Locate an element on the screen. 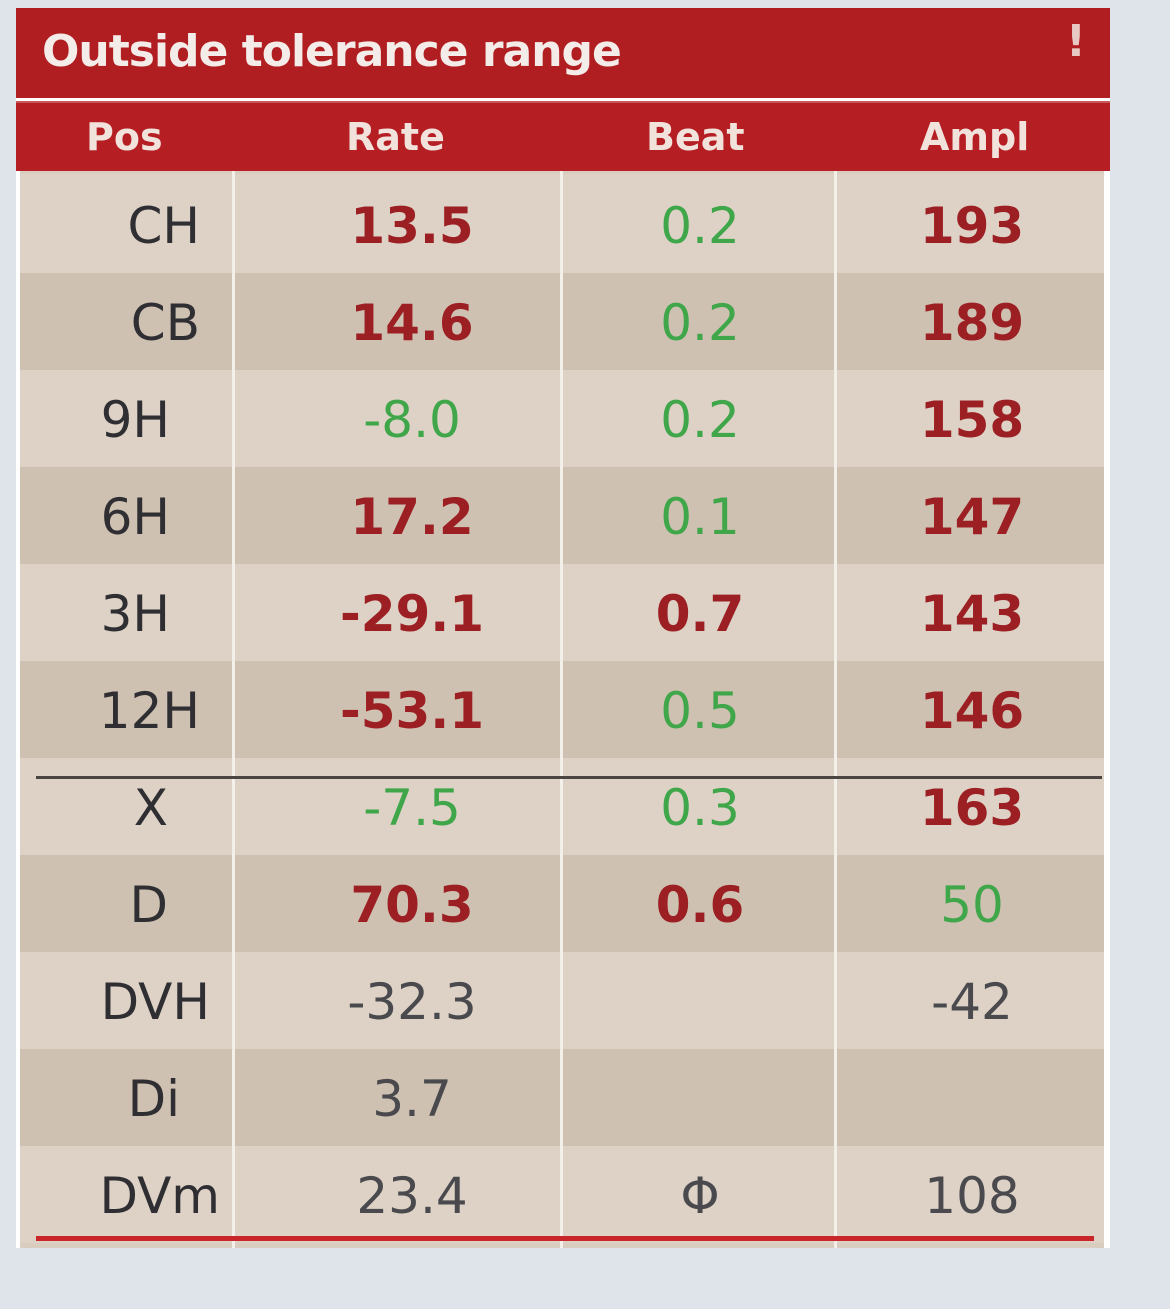 This screenshot has height=1309, width=1170. title-bar: Outside tolerance range ! is located at coordinates (563, 53).